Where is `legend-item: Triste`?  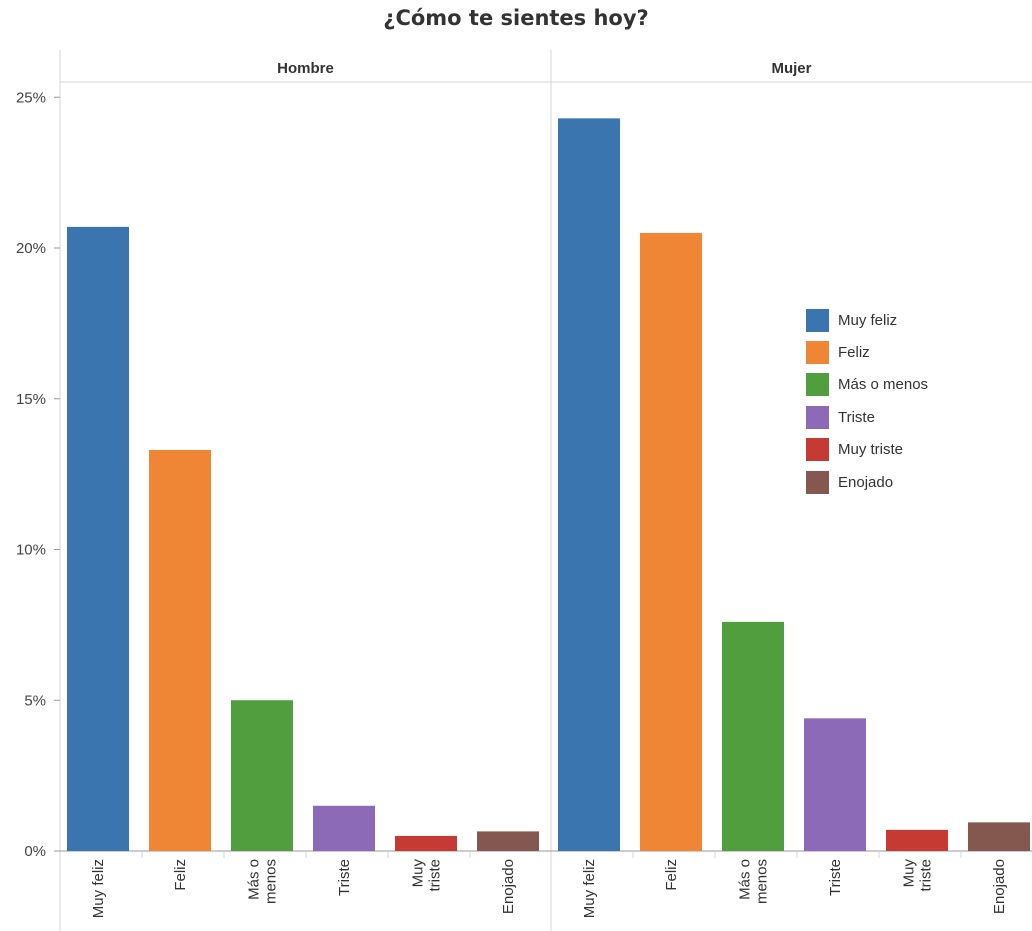
legend-item: Triste is located at coordinates (867, 417).